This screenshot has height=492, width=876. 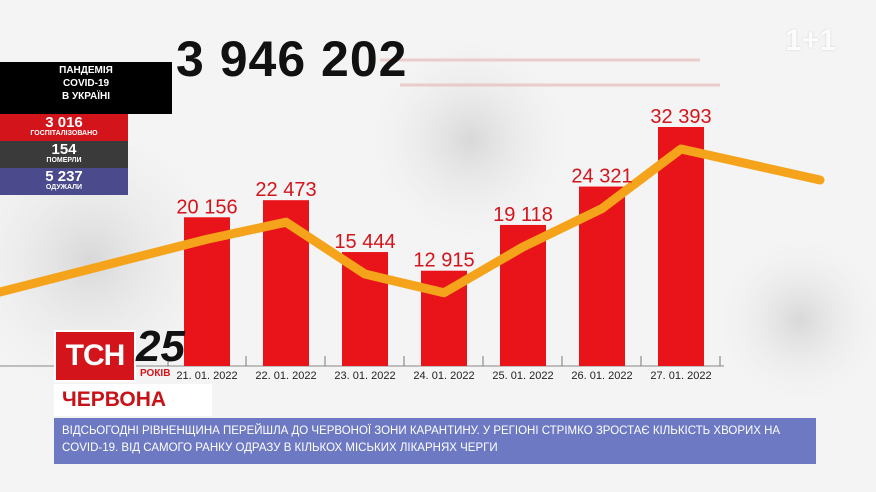 What do you see at coordinates (810, 40) in the screenshot?
I see `channel-watermark: 1+1` at bounding box center [810, 40].